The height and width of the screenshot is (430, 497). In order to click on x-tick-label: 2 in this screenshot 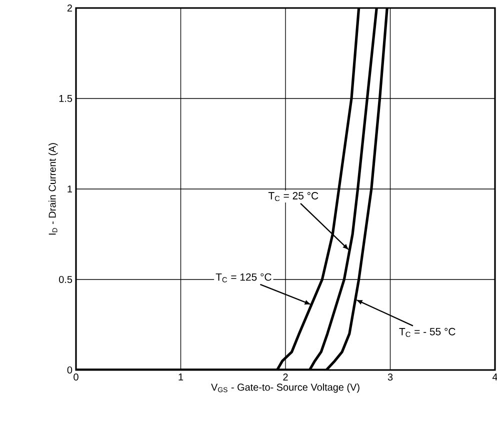, I will do `click(285, 377)`.